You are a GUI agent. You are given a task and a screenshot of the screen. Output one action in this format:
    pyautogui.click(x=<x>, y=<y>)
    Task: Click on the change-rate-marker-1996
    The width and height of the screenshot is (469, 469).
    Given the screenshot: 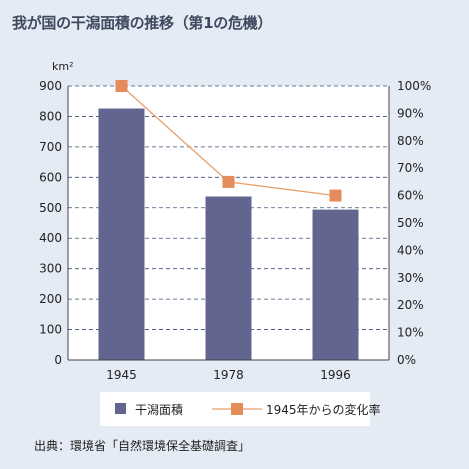 What is the action you would take?
    pyautogui.click(x=335, y=195)
    